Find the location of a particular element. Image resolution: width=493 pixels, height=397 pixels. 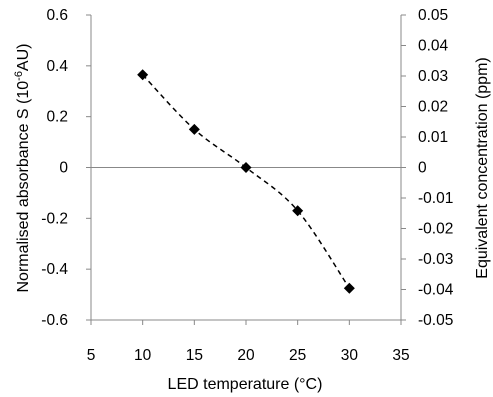

y2-tick-label: 0.02 is located at coordinates (433, 107).